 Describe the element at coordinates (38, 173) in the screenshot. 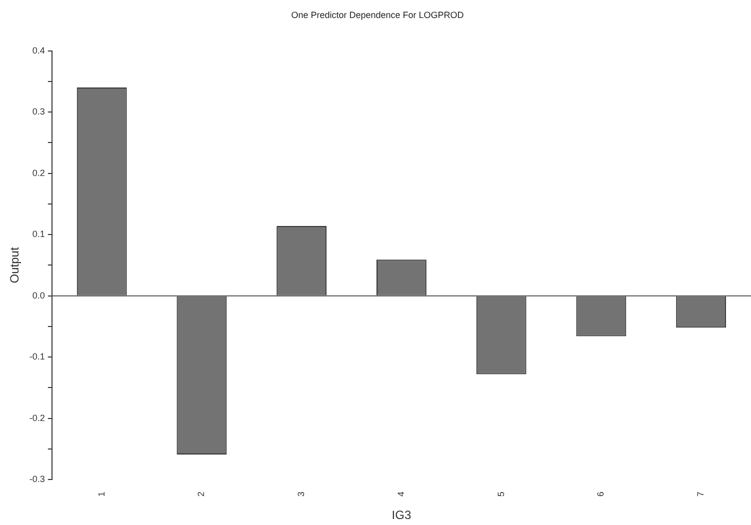

I see `y-tick-label: 0.2` at that location.